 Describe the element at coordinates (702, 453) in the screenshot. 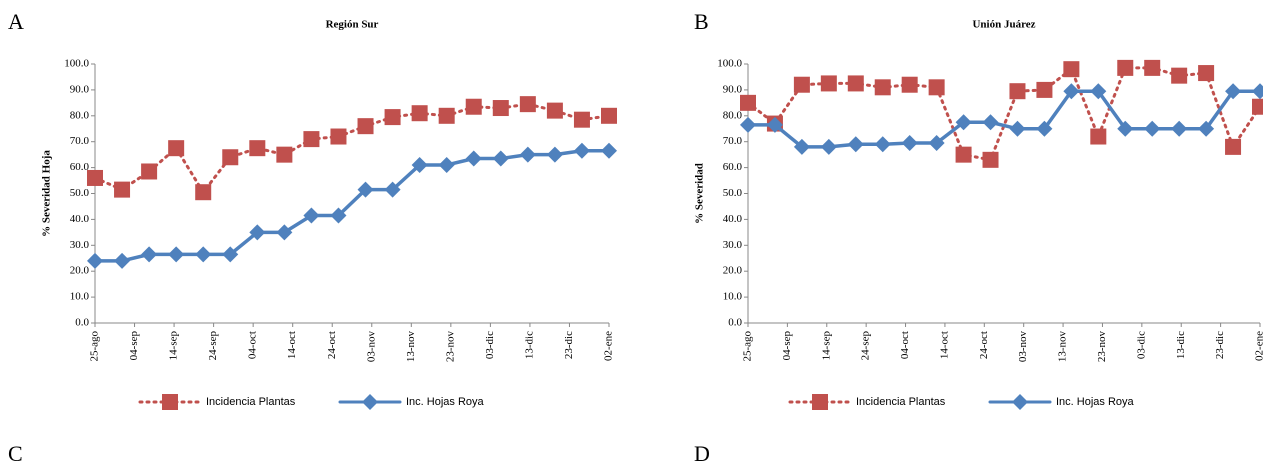

I see `panel-label: D` at that location.